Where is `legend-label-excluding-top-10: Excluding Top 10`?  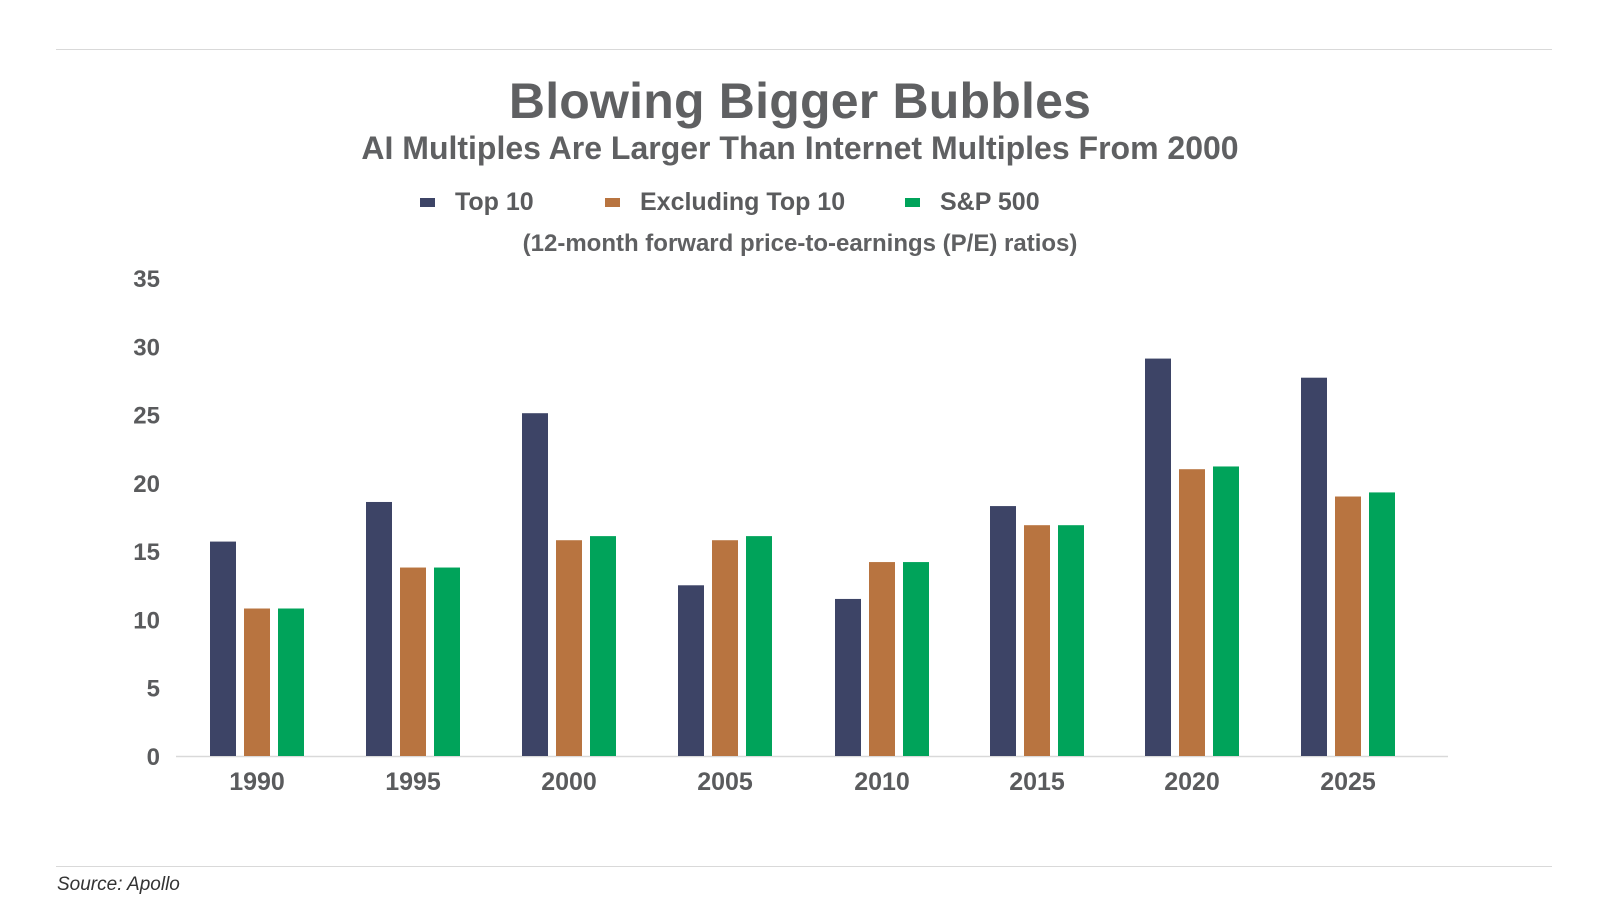 legend-label-excluding-top-10: Excluding Top 10 is located at coordinates (743, 201).